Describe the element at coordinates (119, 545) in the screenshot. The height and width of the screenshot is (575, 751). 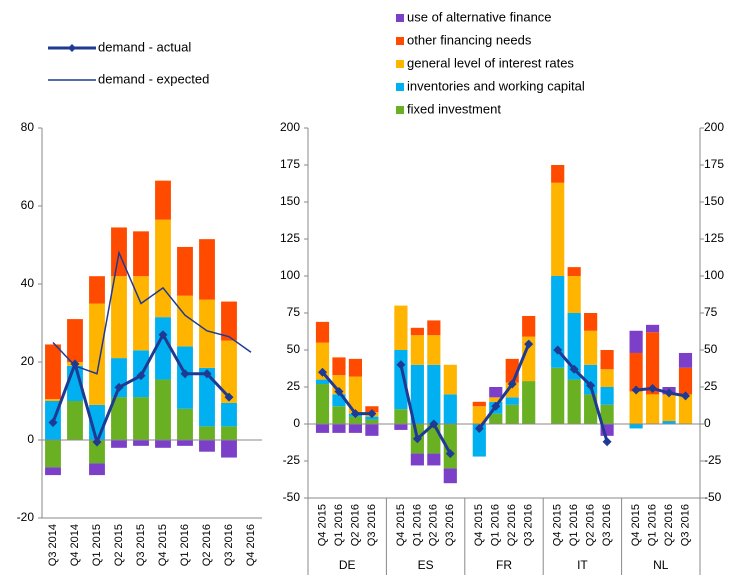
I see `x-tick-label: Q2 2015` at that location.